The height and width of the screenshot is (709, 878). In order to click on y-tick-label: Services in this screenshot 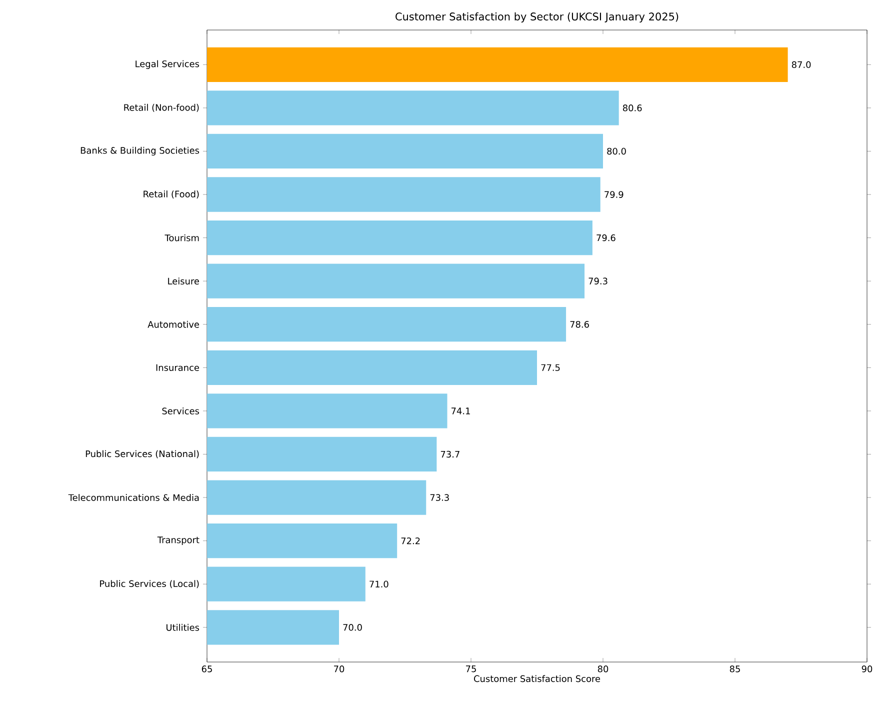, I will do `click(181, 410)`.